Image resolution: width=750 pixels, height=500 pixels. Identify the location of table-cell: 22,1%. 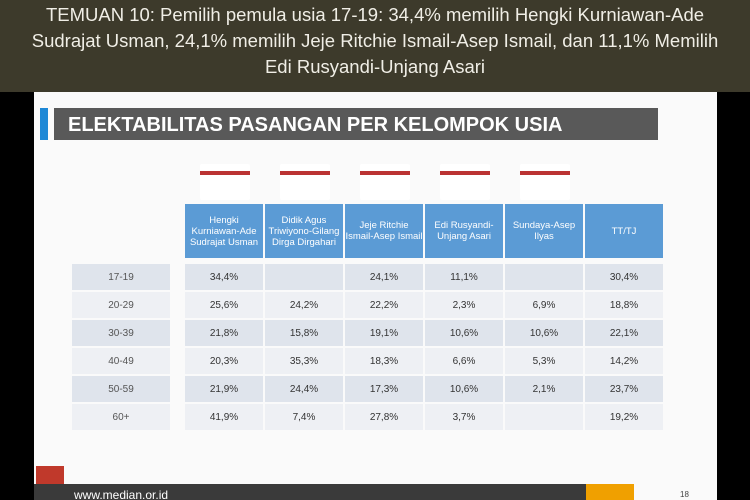
(624, 333).